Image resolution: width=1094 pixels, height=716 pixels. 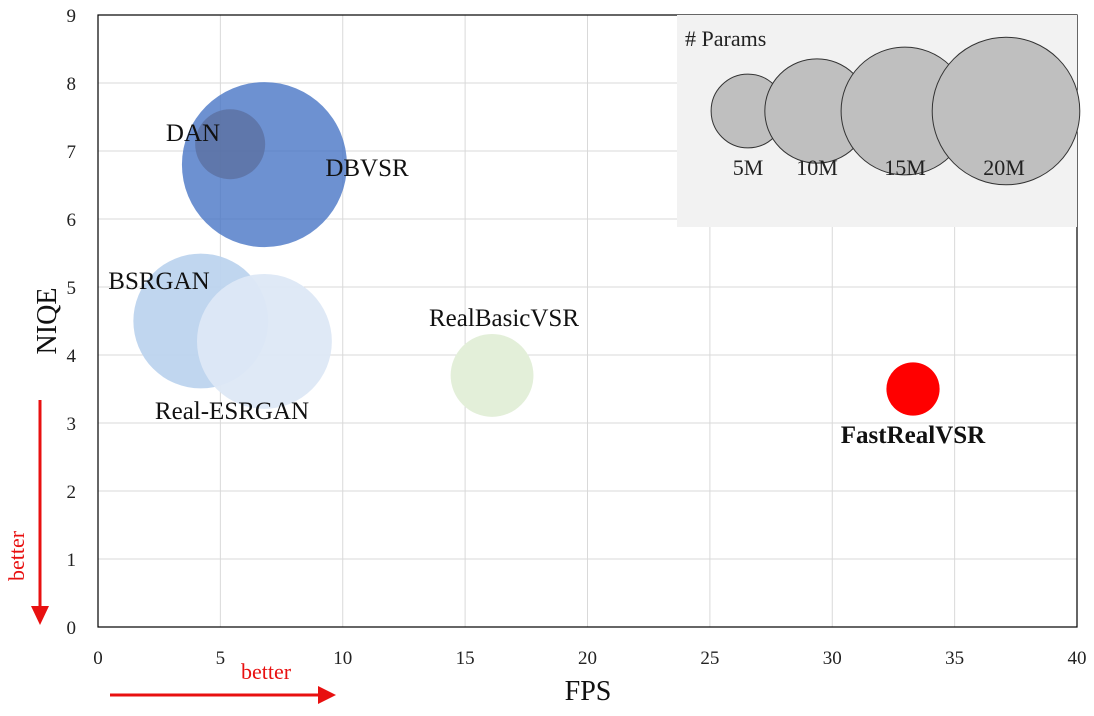 I want to click on legend-title: # Params, so click(x=725, y=38).